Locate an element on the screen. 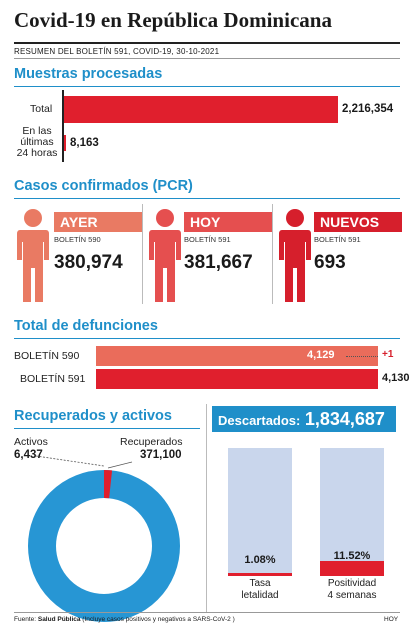 This screenshot has width=414, height=640. positividad-bar-fill is located at coordinates (352, 568).